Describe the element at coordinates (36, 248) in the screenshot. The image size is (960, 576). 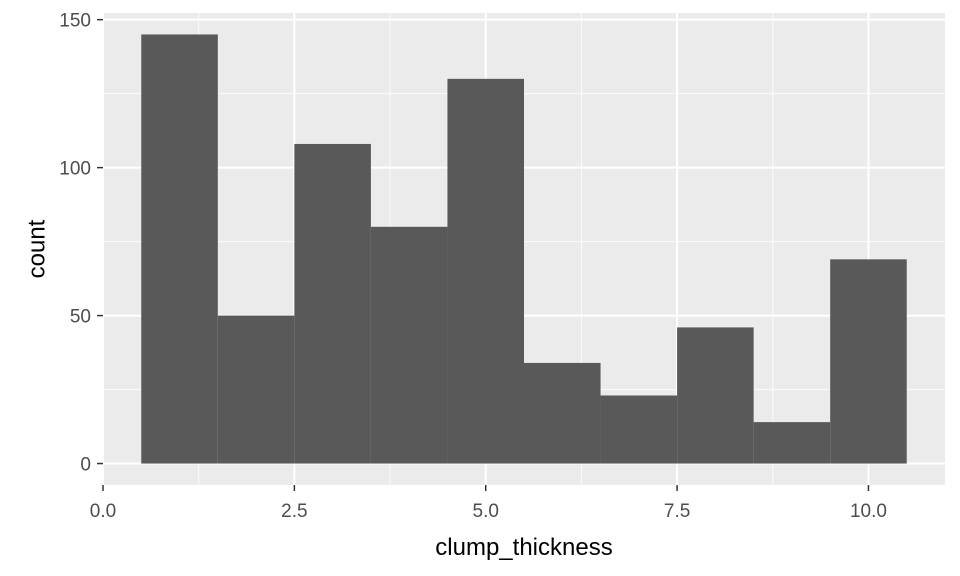
I see `y-axis-title: count` at that location.